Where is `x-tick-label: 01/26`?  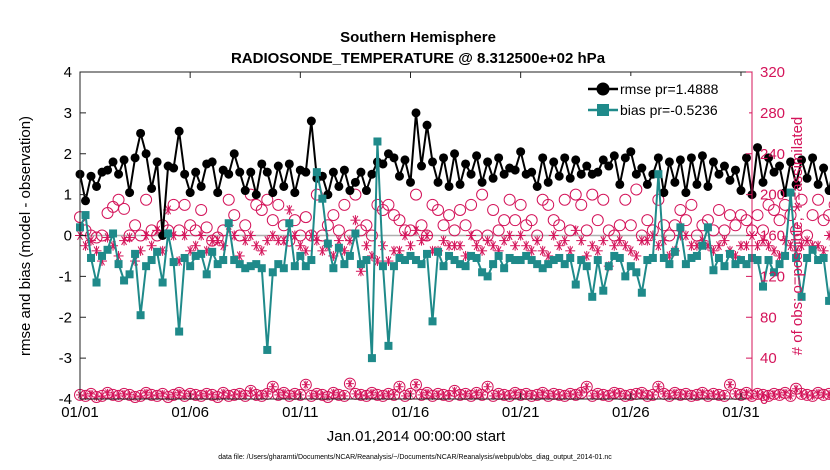 x-tick-label: 01/26 is located at coordinates (631, 412).